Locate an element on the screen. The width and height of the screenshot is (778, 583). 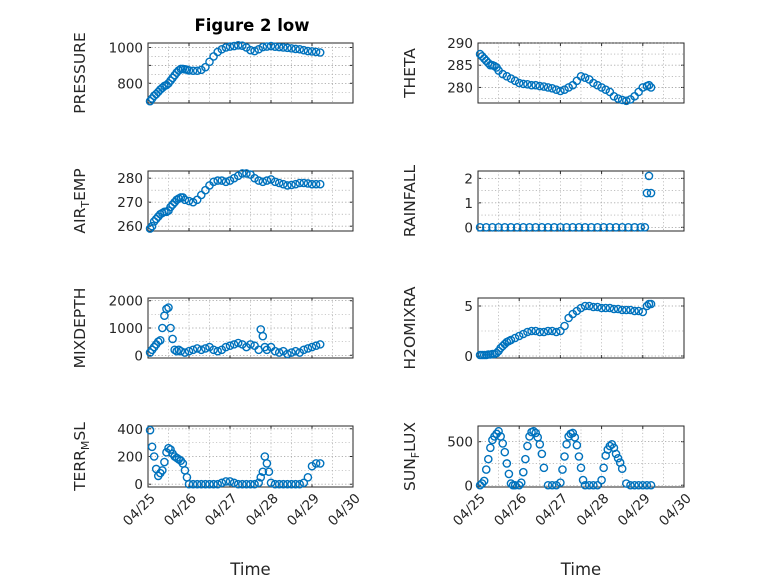
y-axis-label: MIXDEPTH is located at coordinates (80, 328).